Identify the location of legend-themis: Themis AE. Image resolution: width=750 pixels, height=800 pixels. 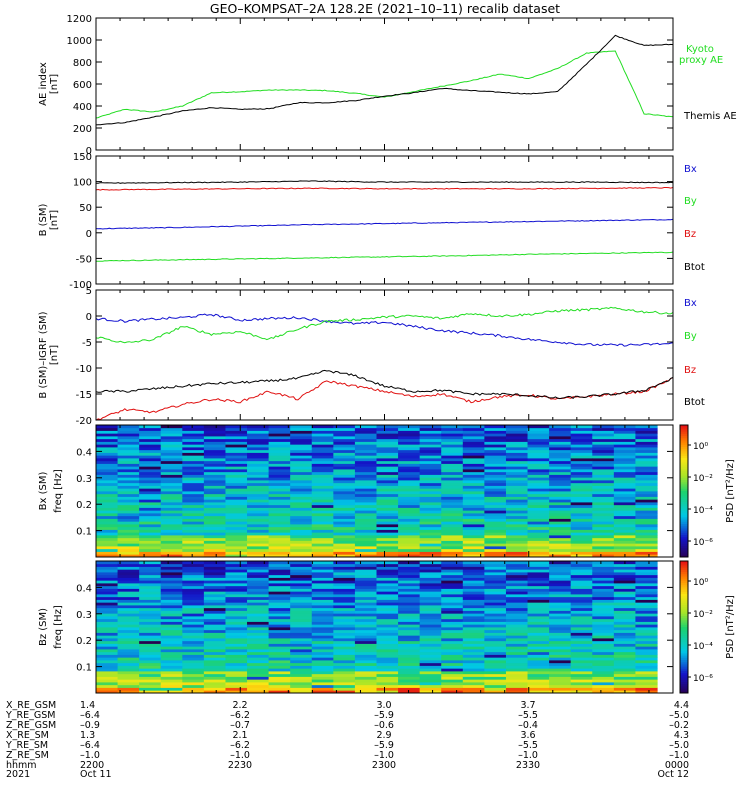
(710, 116).